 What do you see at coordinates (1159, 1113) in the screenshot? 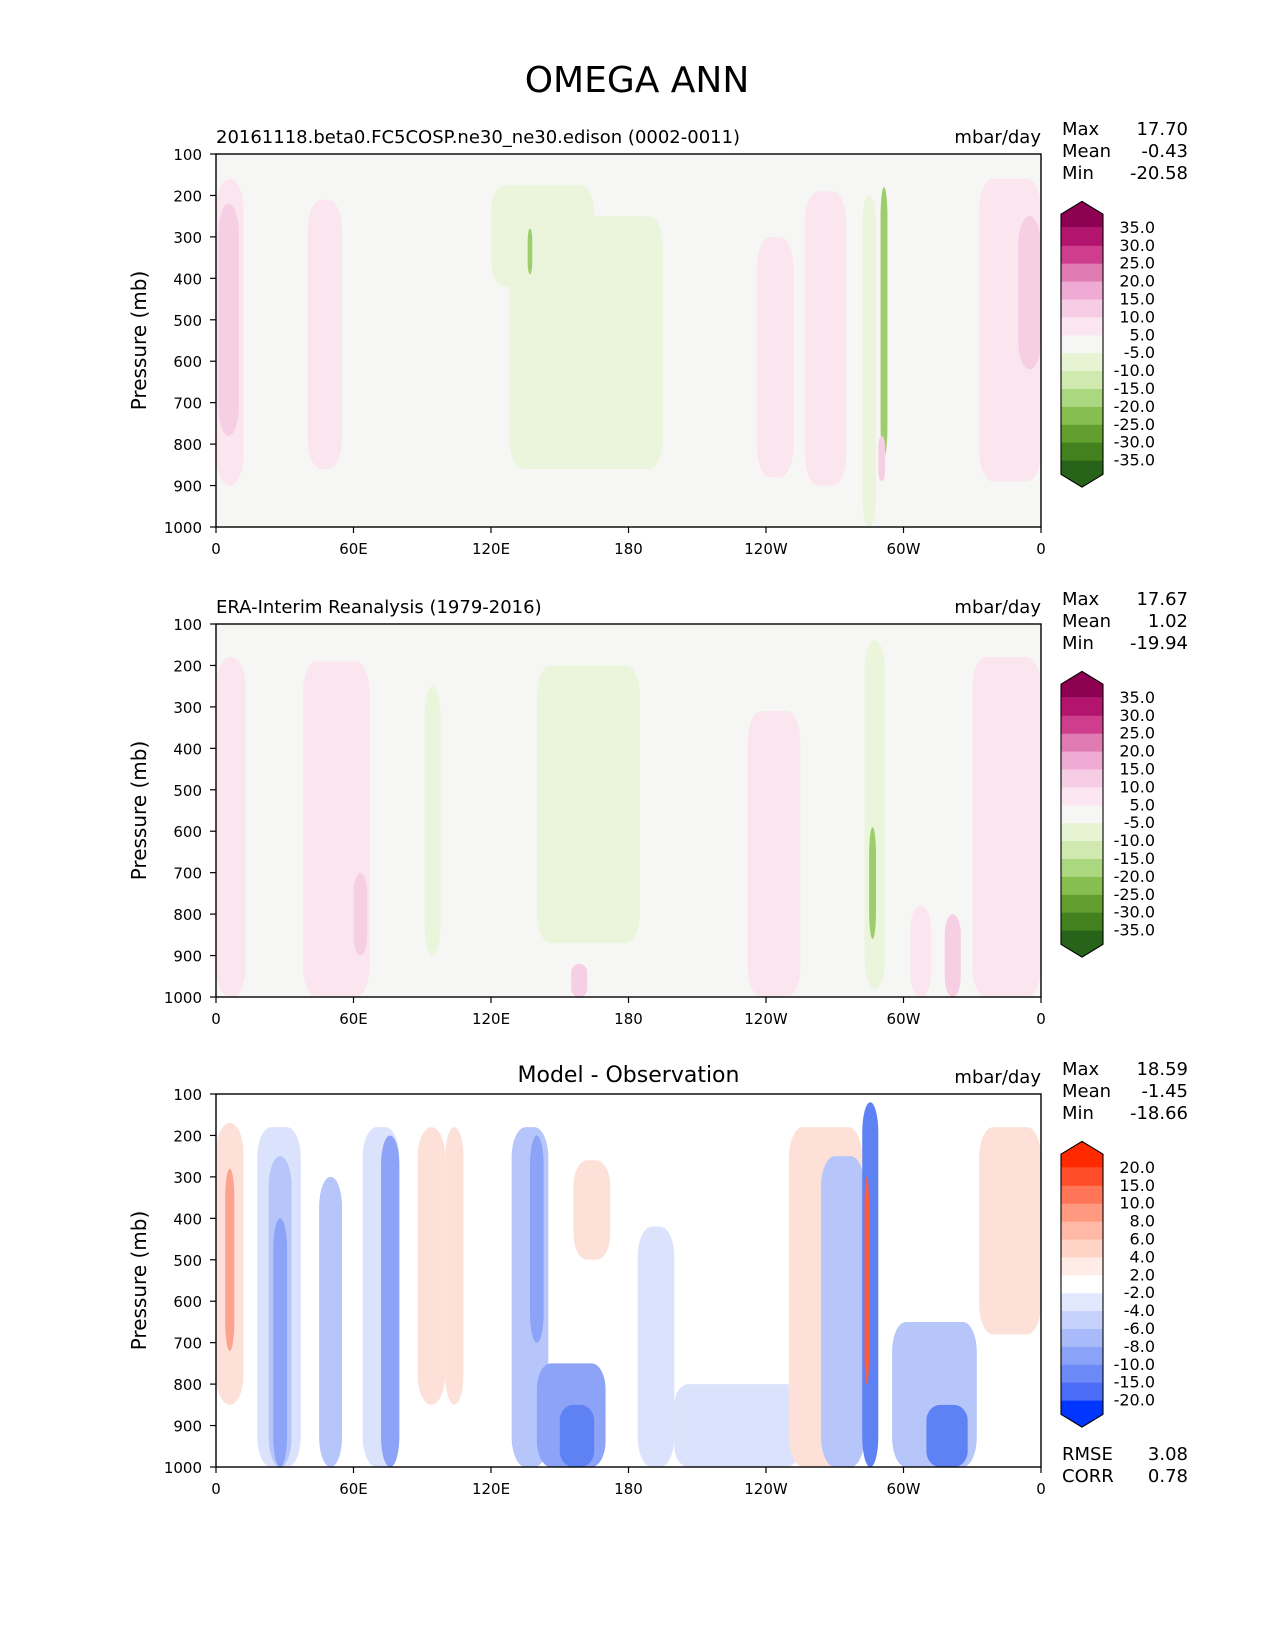
I see `stat-value: -18.66` at bounding box center [1159, 1113].